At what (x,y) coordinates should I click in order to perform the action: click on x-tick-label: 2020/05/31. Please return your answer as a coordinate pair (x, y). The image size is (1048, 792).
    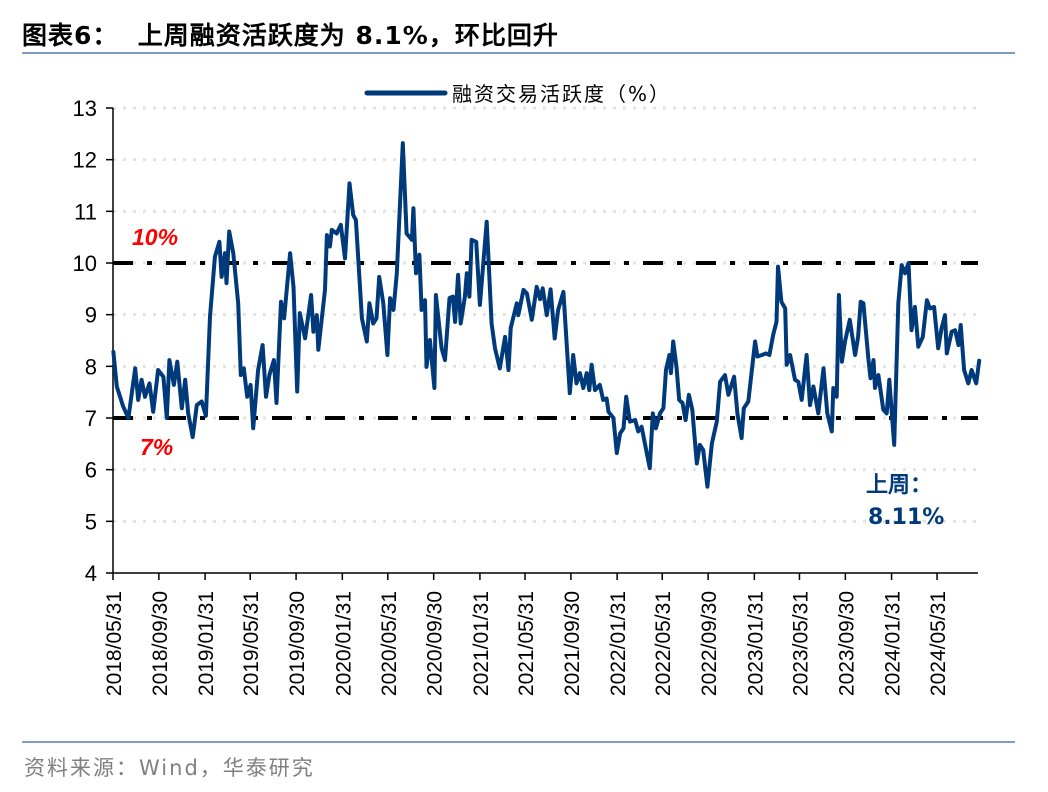
    Looking at the image, I should click on (389, 643).